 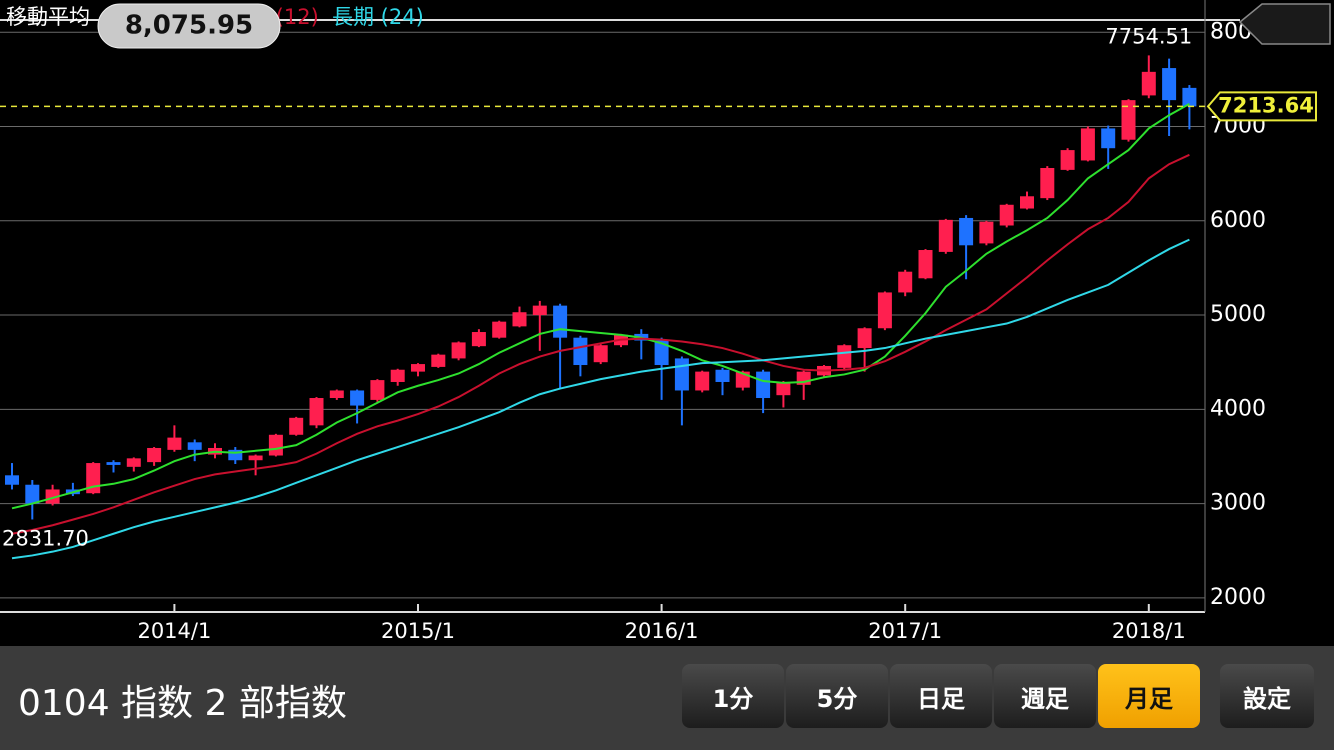 I want to click on x-tick-label: 2015/1, so click(x=418, y=631).